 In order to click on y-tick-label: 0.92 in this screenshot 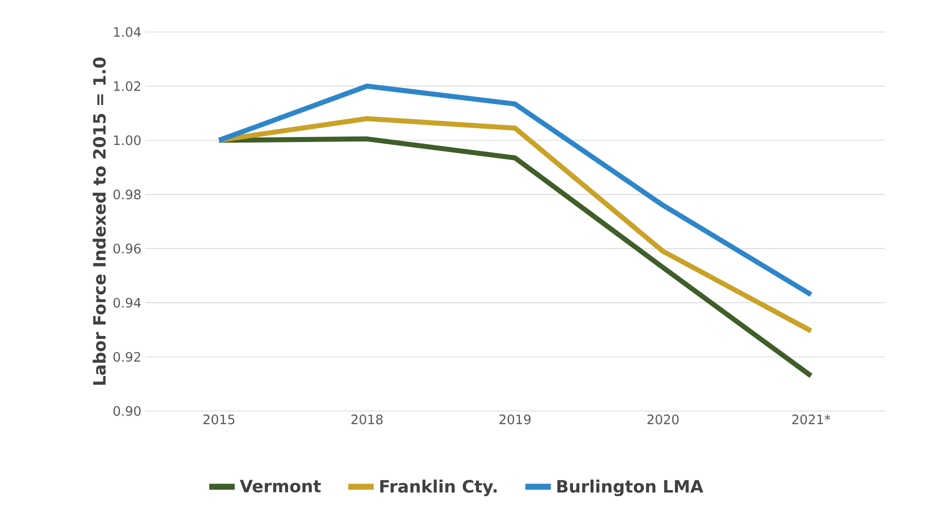, I will do `click(127, 357)`.